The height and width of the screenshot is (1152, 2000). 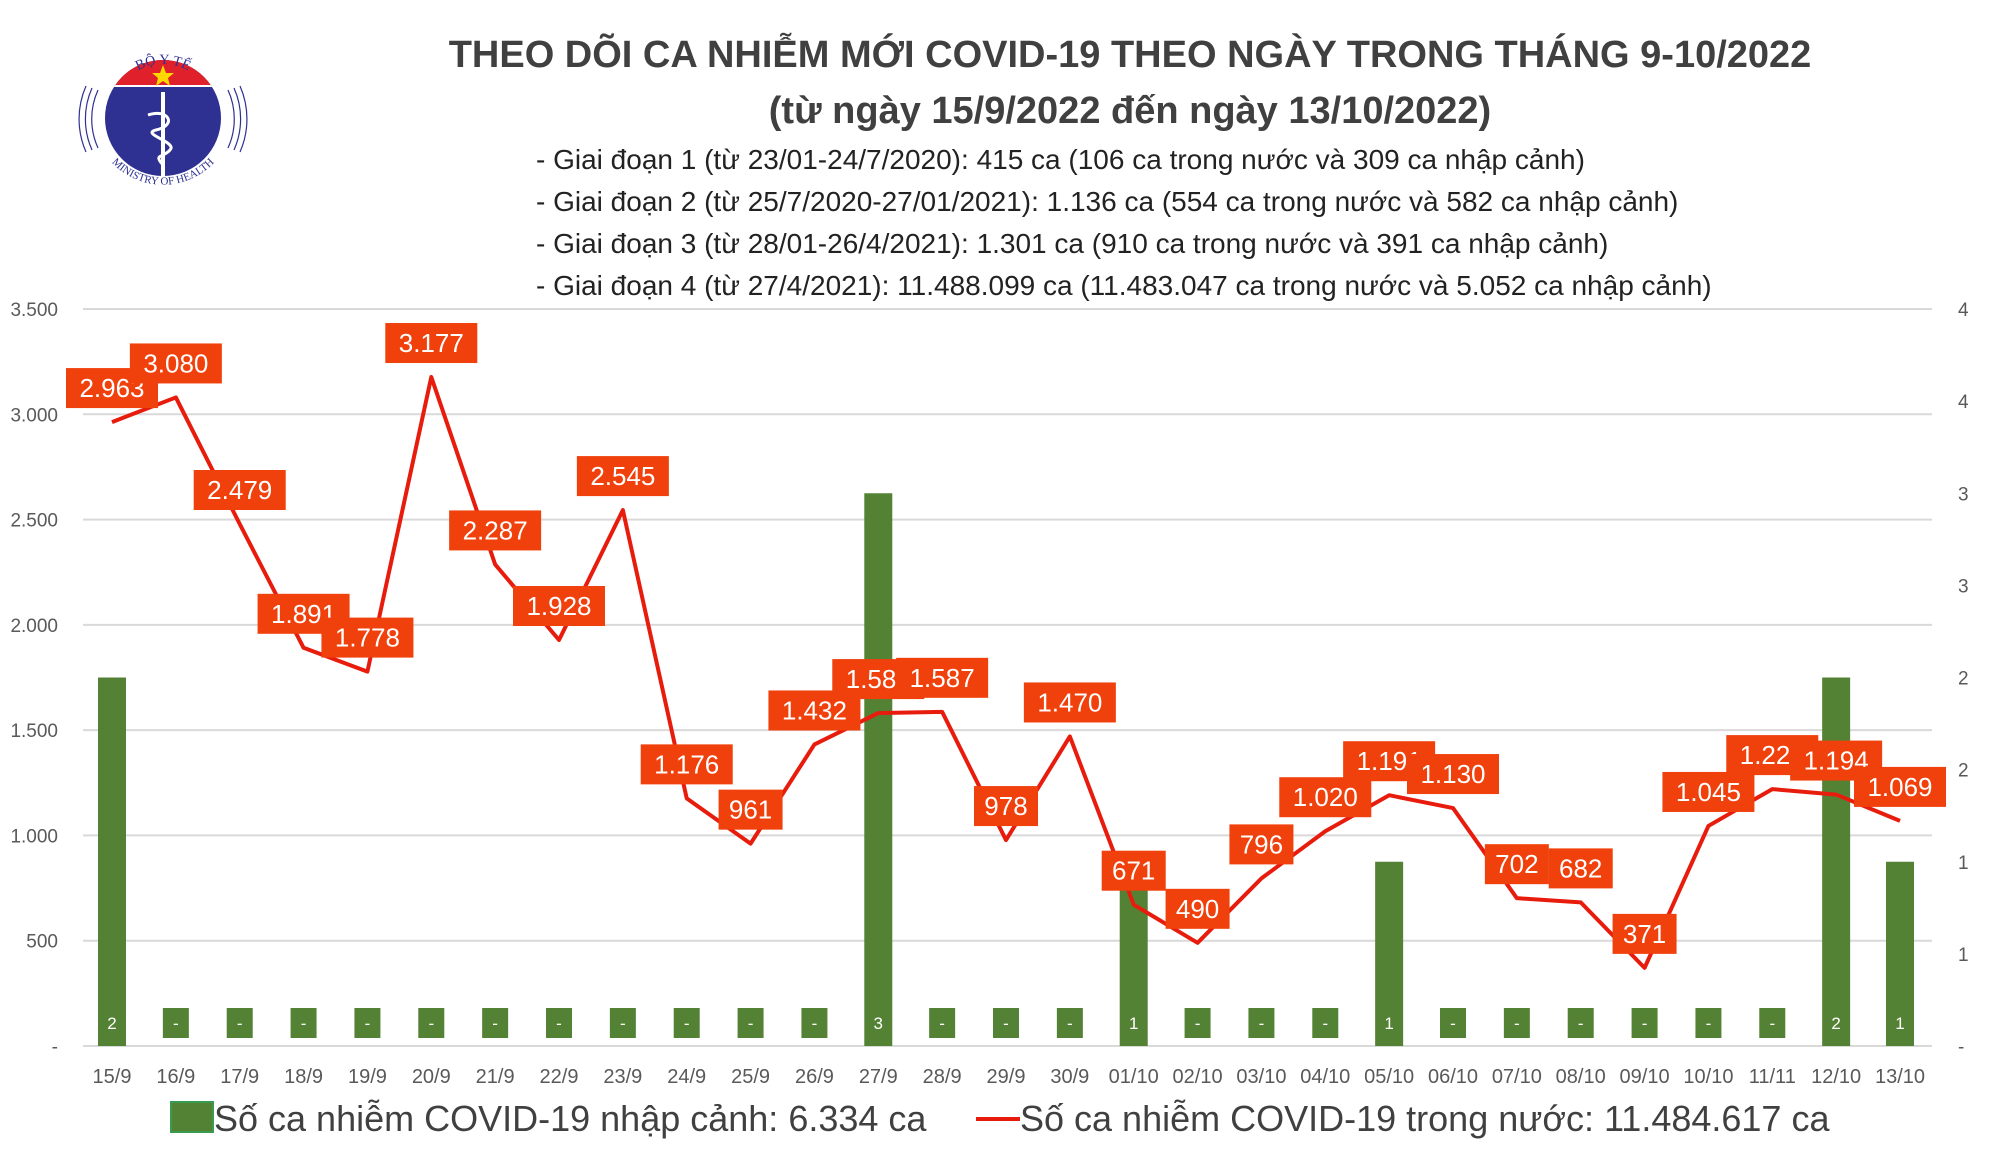 What do you see at coordinates (34, 731) in the screenshot?
I see `left-axis-tick: 1.500` at bounding box center [34, 731].